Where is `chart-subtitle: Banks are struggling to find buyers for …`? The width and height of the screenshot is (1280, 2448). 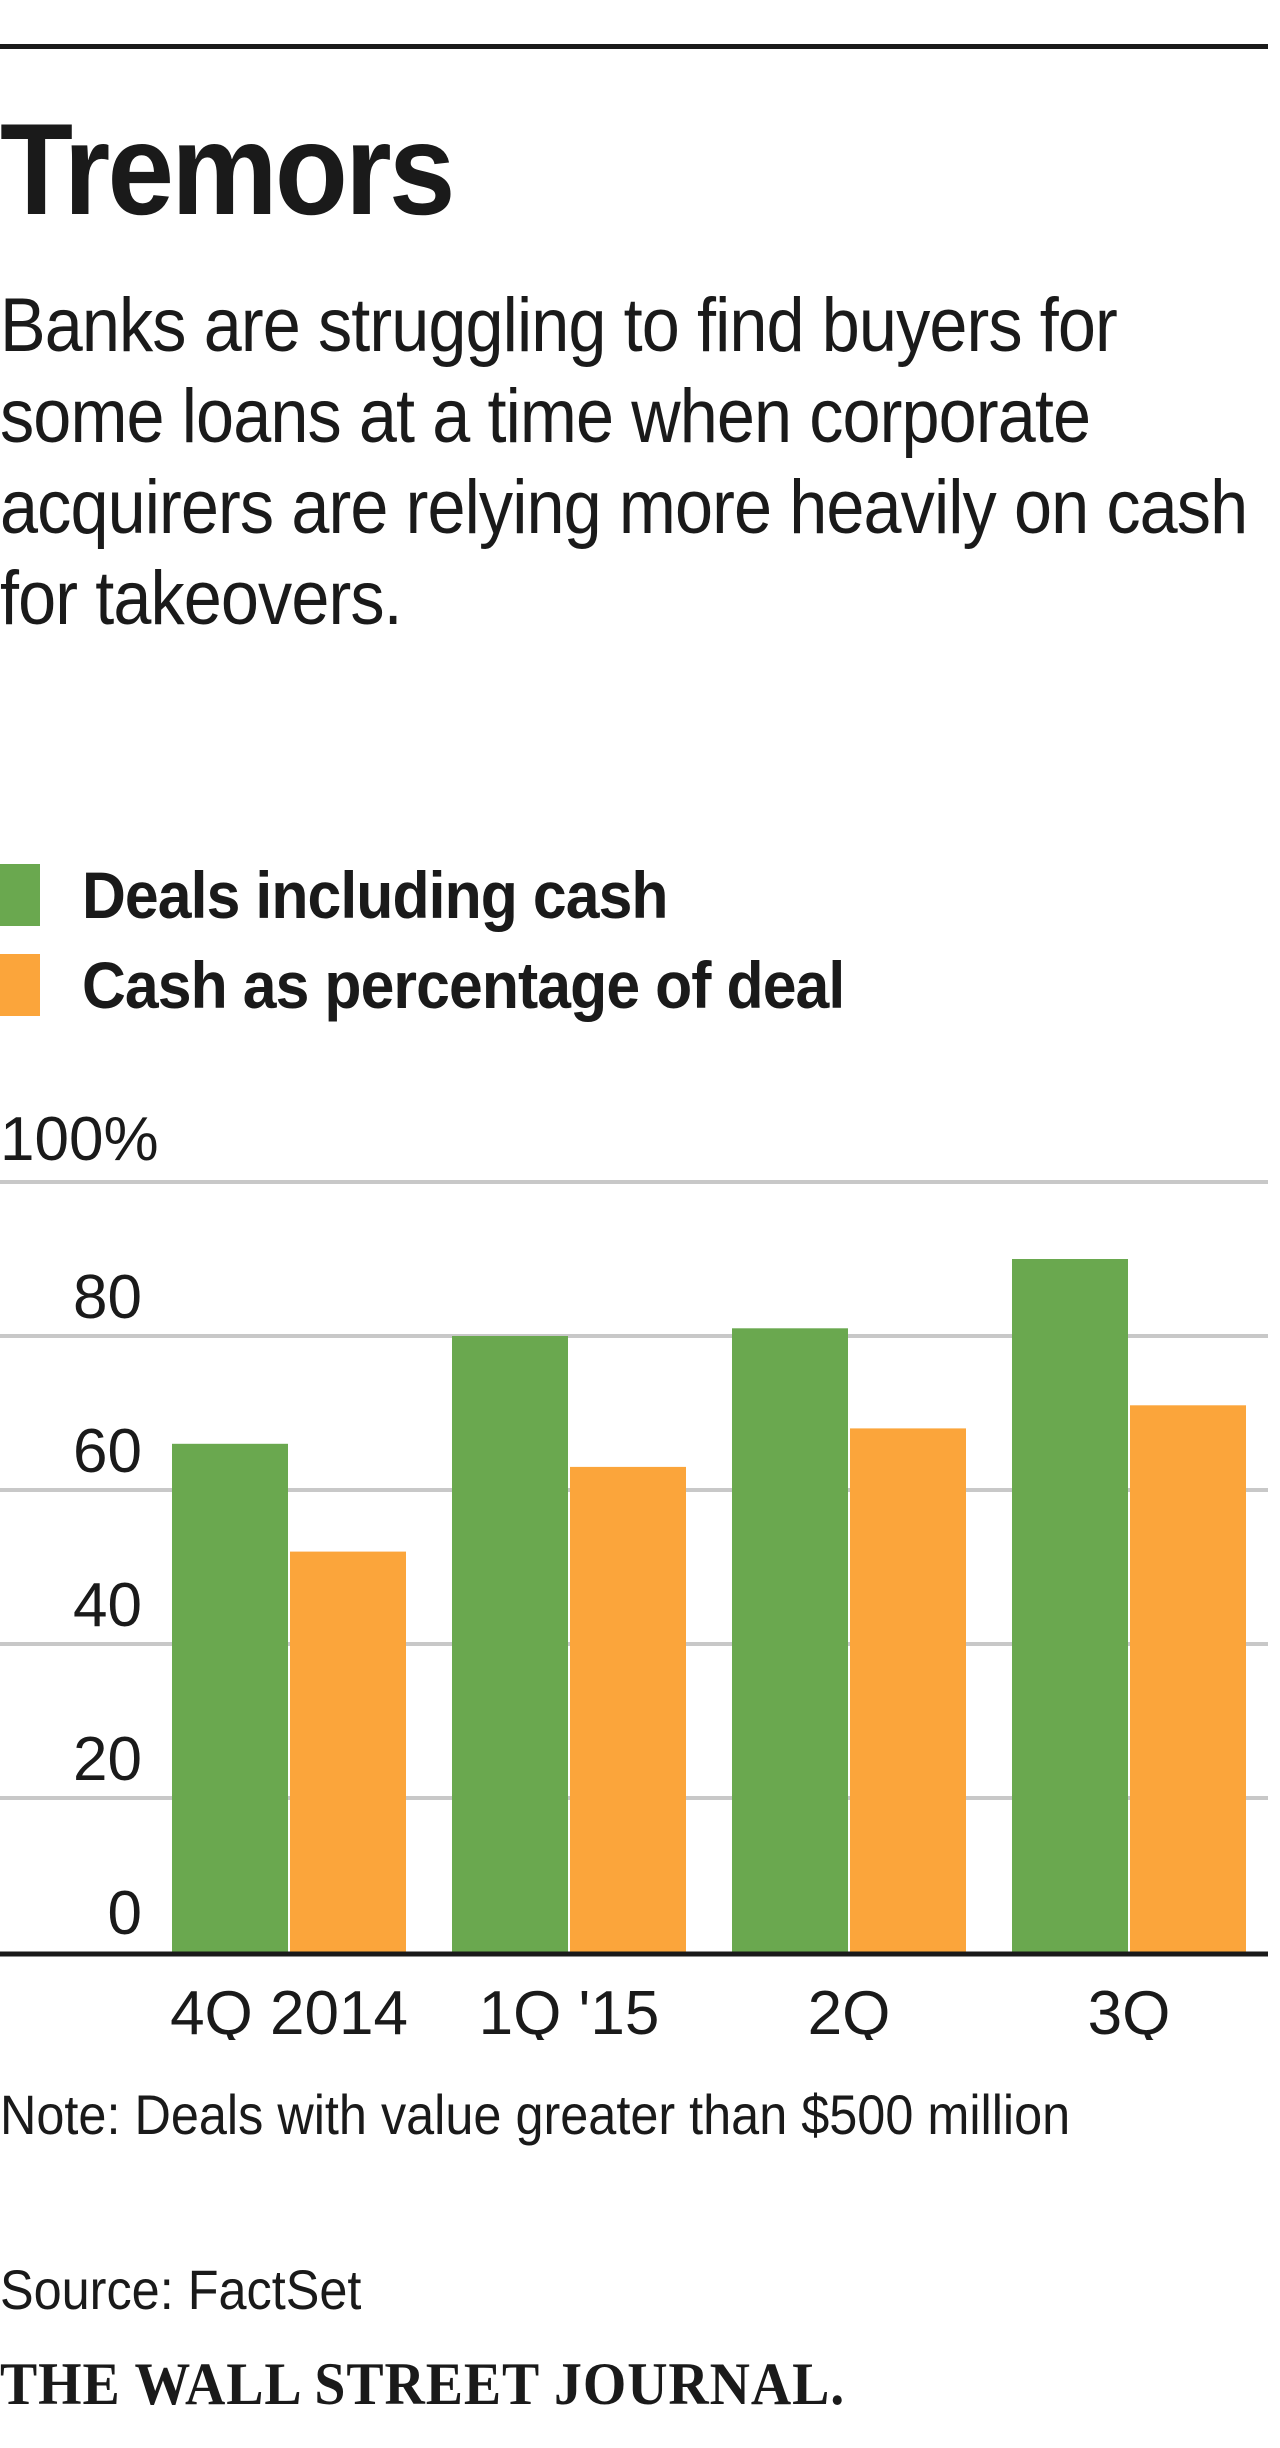 chart-subtitle: Banks are struggling to find buyers for … is located at coordinates (624, 462).